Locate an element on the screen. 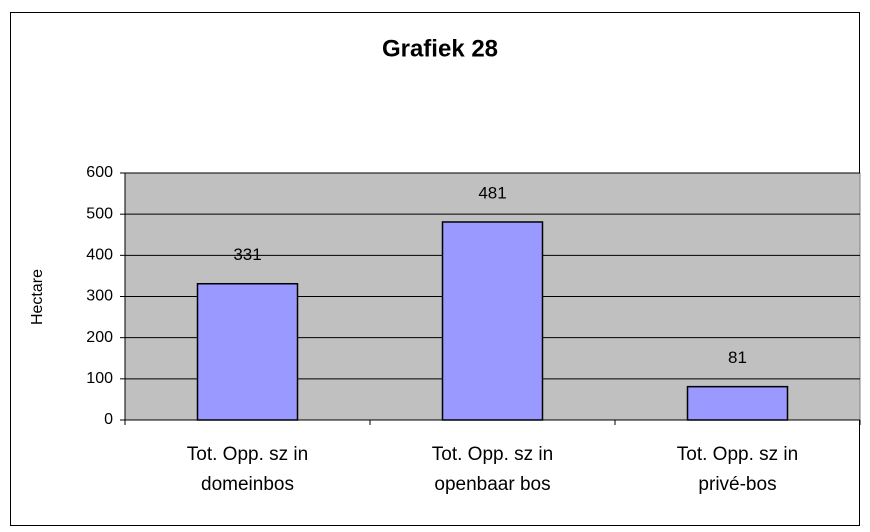 The image size is (870, 532). y-tick-label: 300 is located at coordinates (99, 296).